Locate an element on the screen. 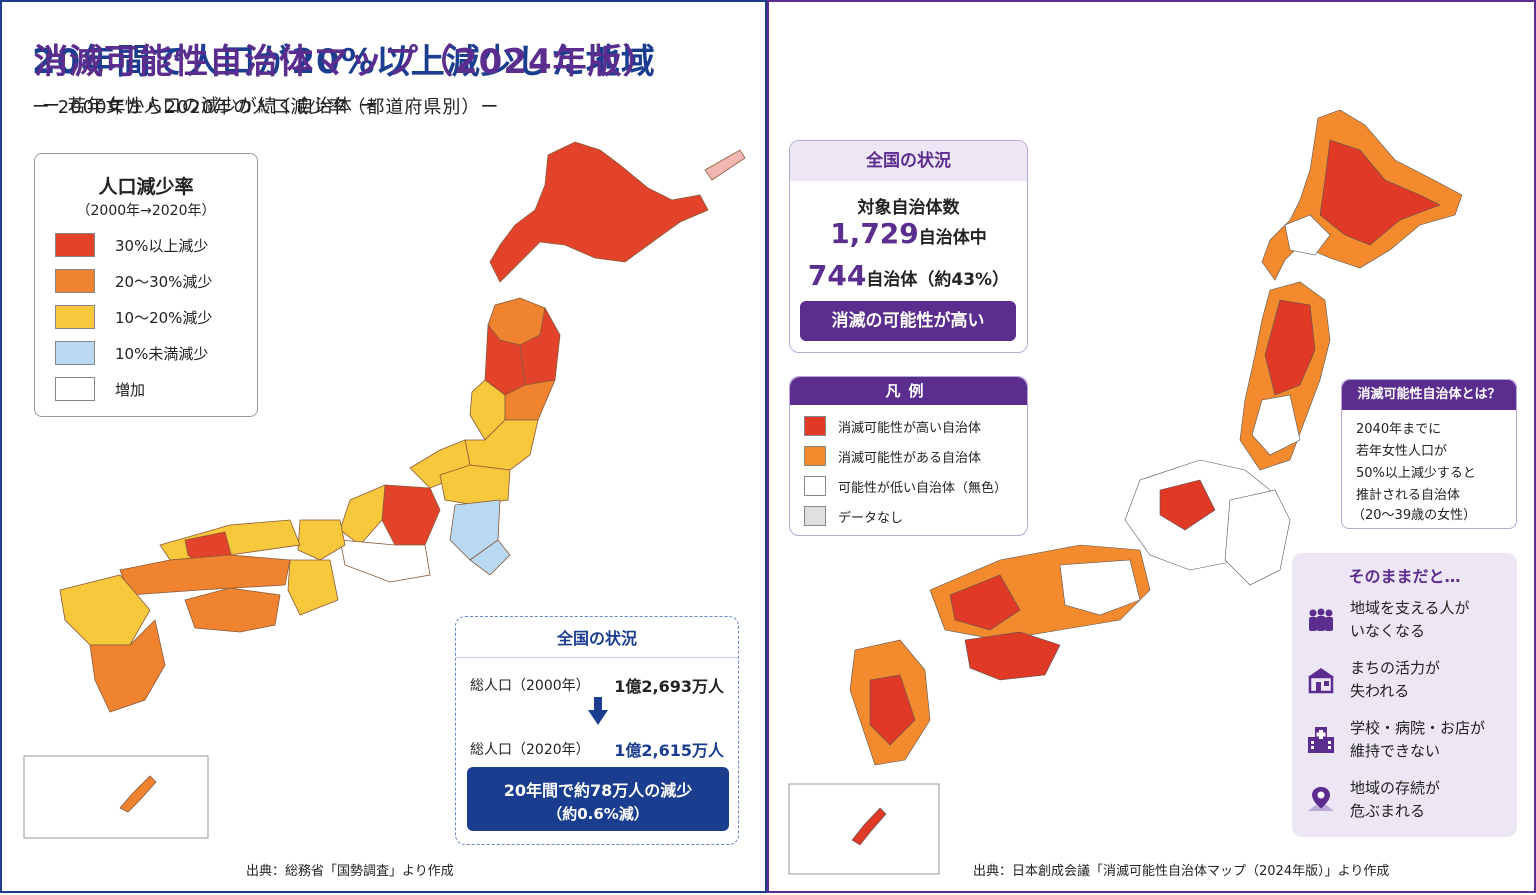  legend-label: 10%未満減少 is located at coordinates (162, 353).